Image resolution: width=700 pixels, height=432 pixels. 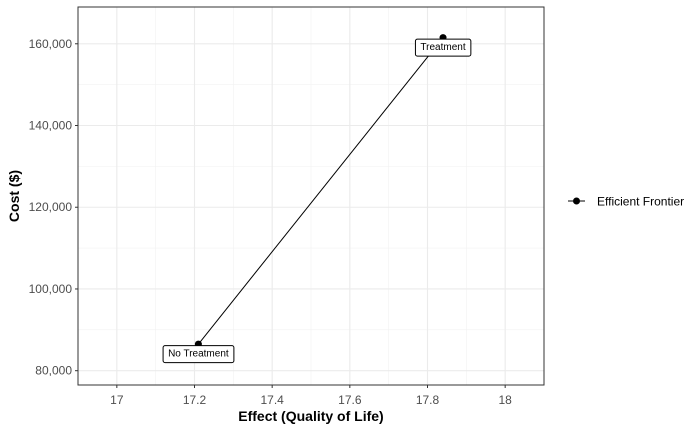 What do you see at coordinates (51, 126) in the screenshot?
I see `y-tick-label: 140,000` at bounding box center [51, 126].